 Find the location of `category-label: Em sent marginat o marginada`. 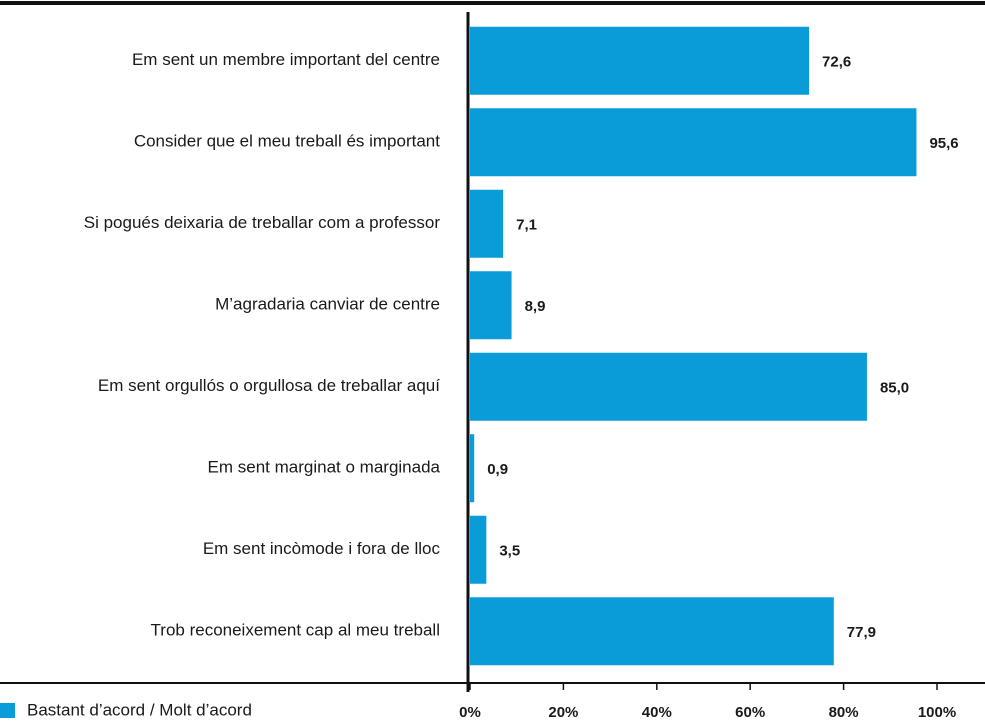

category-label: Em sent marginat o marginada is located at coordinates (324, 467).